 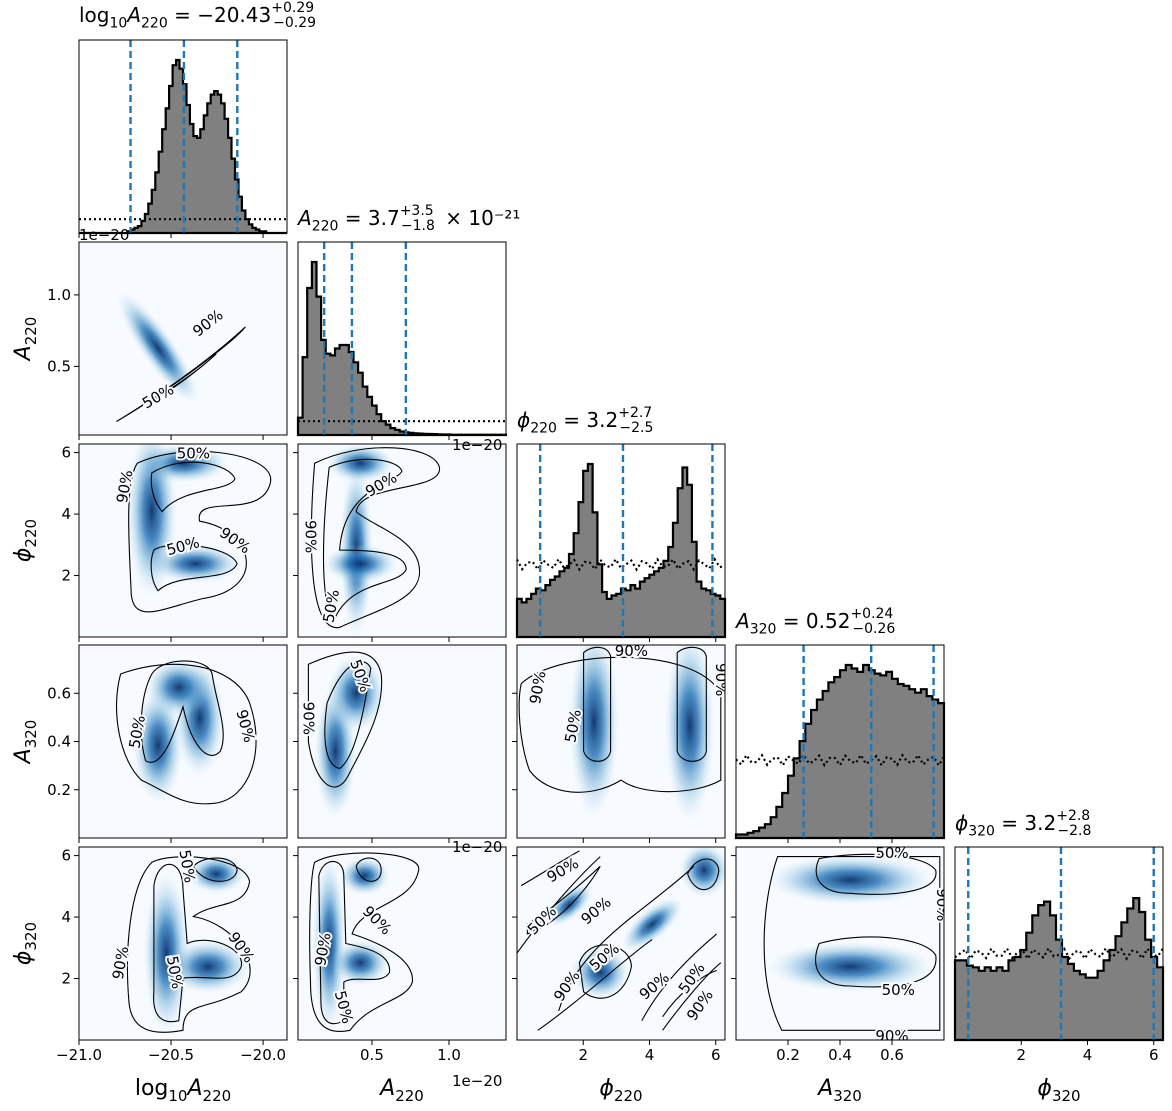 What do you see at coordinates (171, 1055) in the screenshot?
I see `x-tick-label: −20.5` at bounding box center [171, 1055].